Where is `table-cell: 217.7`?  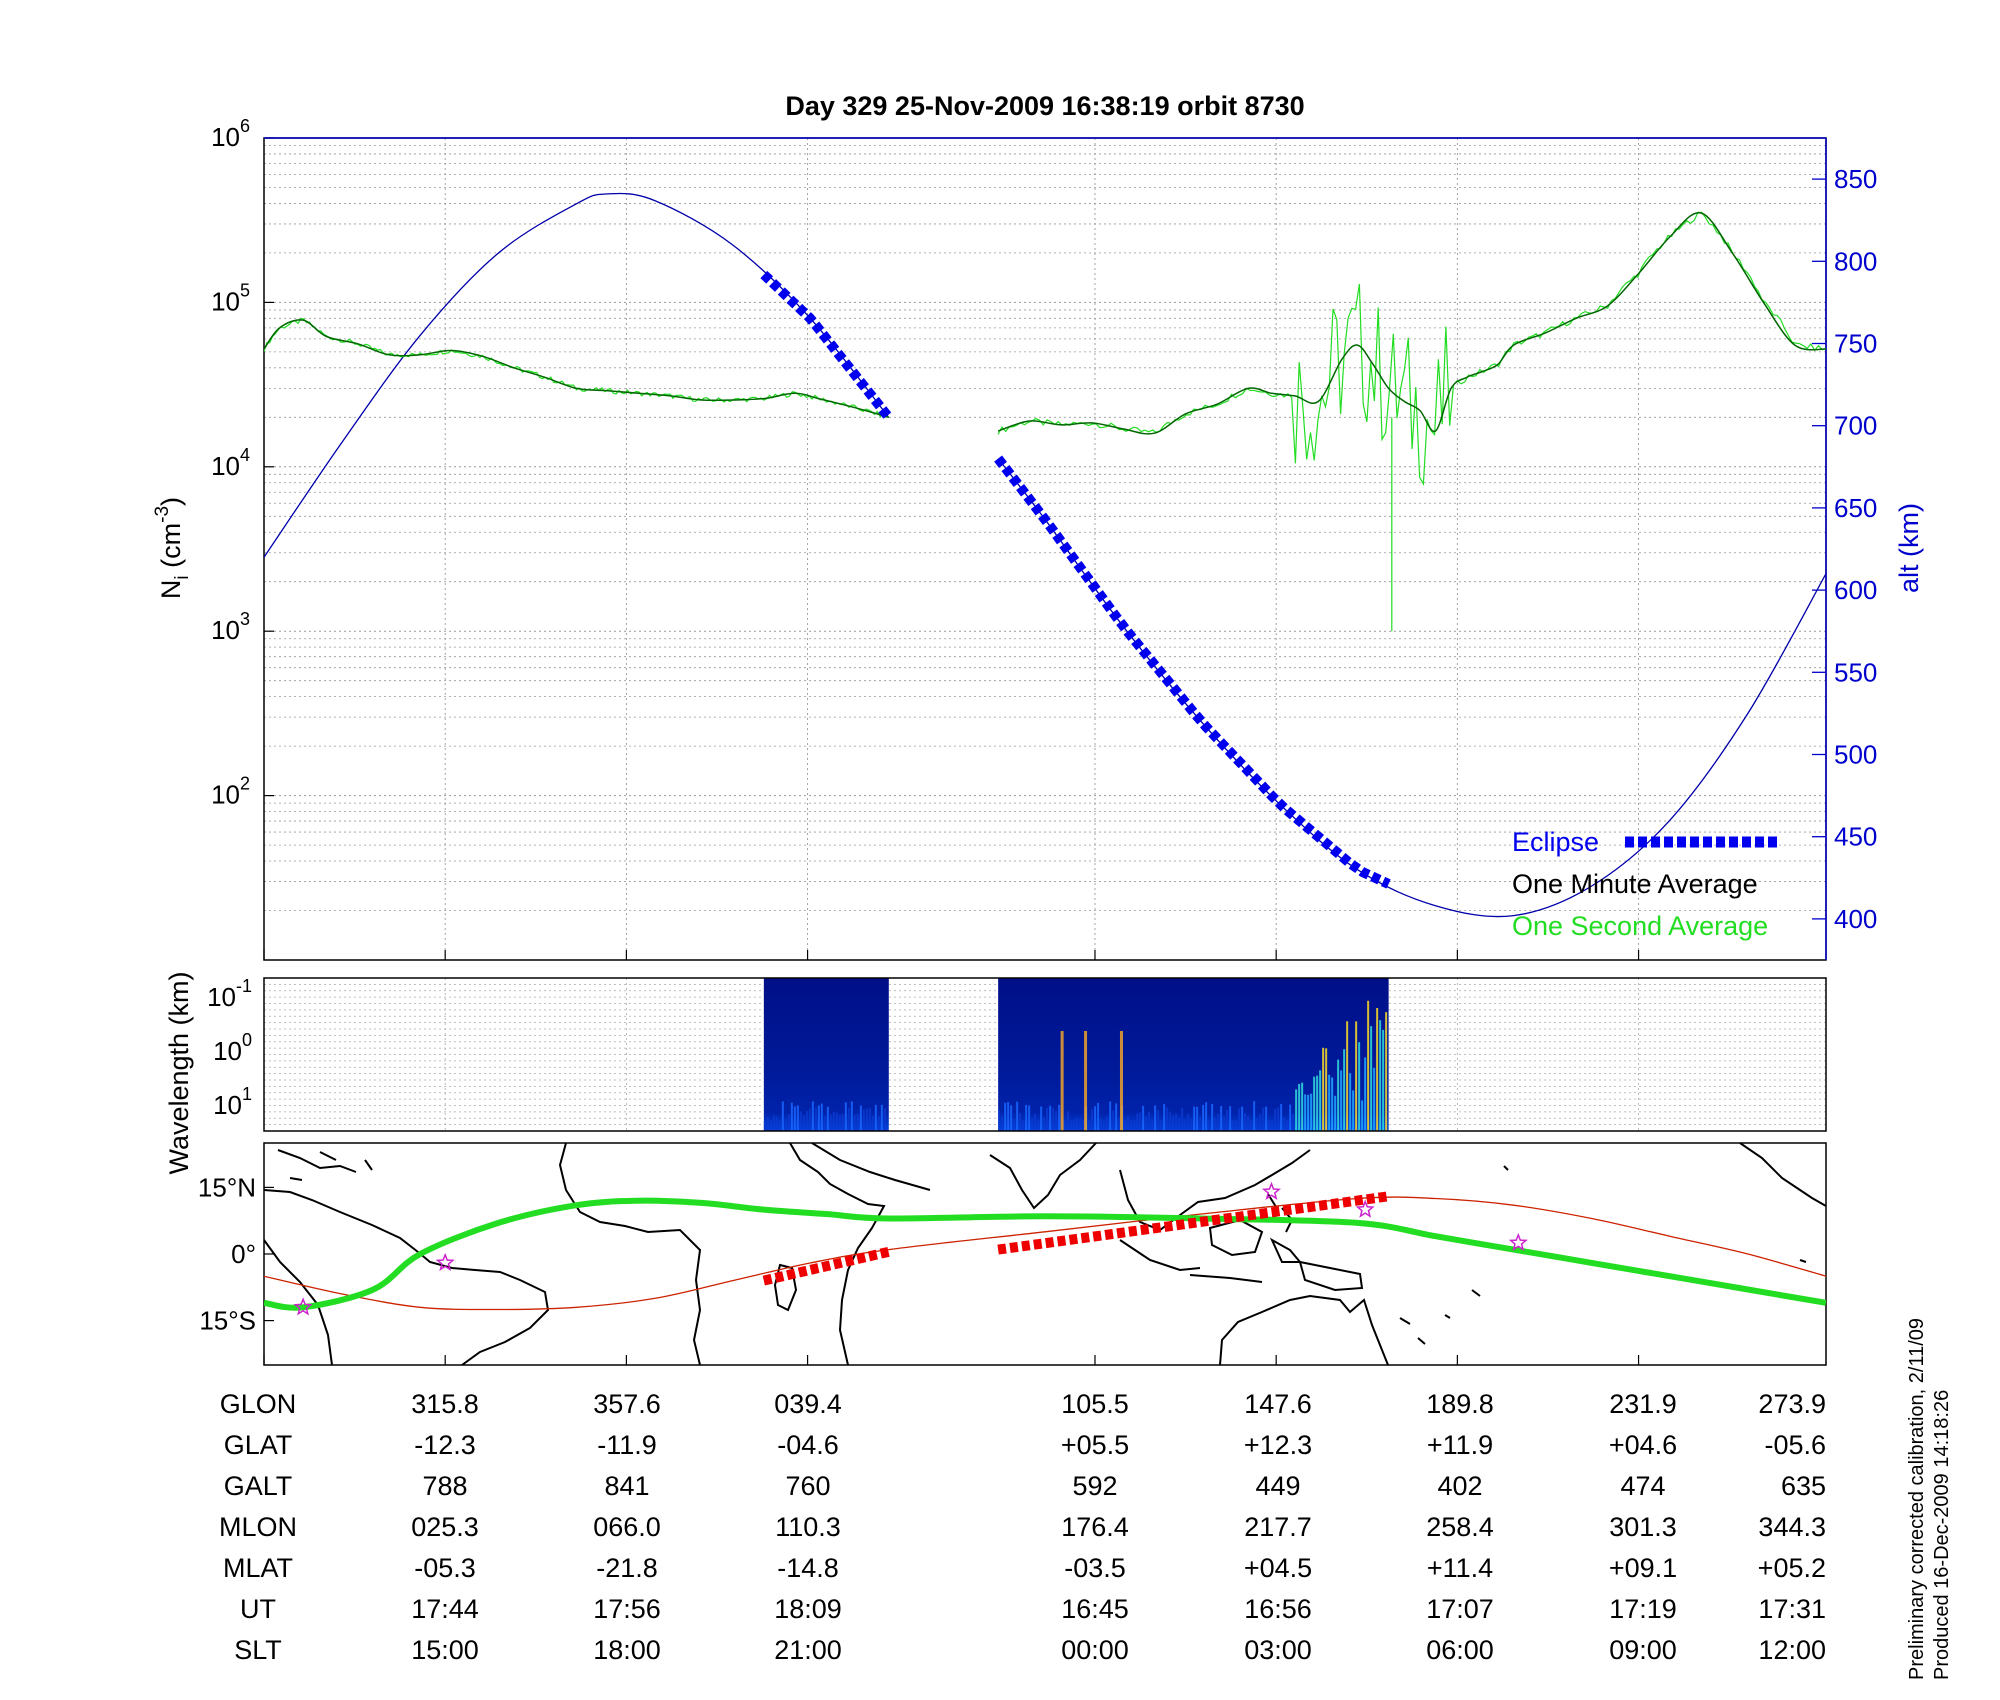 table-cell: 217.7 is located at coordinates (1278, 1527).